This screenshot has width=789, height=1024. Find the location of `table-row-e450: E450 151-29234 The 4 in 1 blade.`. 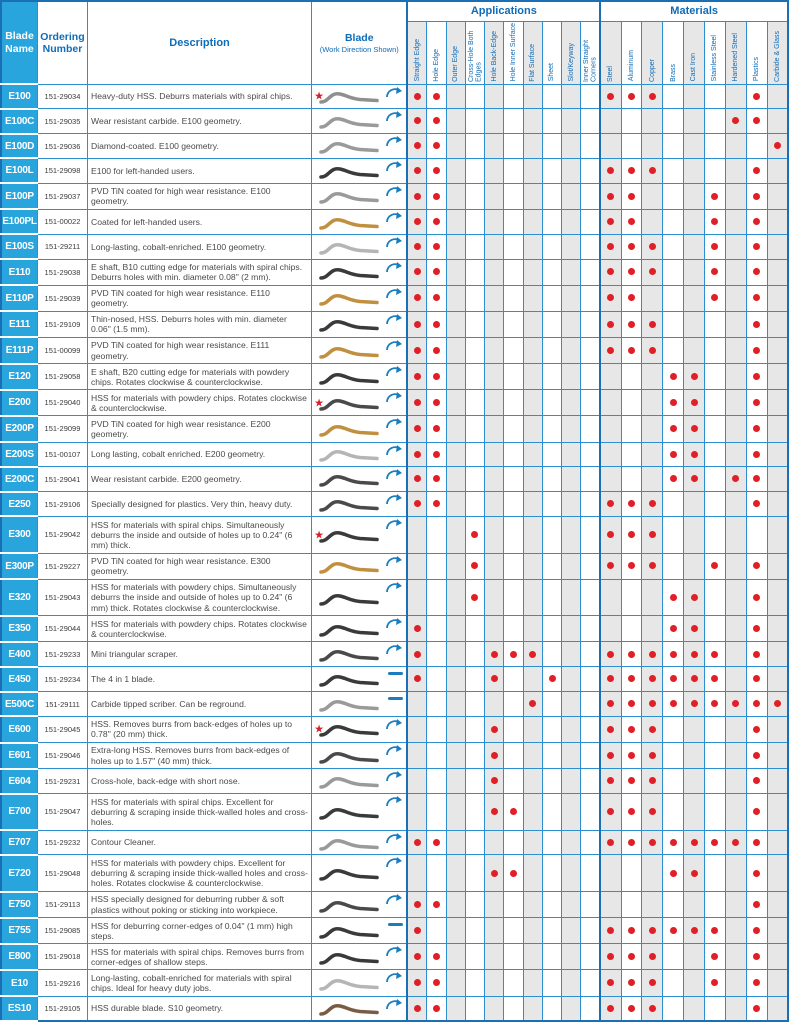

table-row-e450: E450 151-29234 The 4 in 1 blade. is located at coordinates (394, 679).